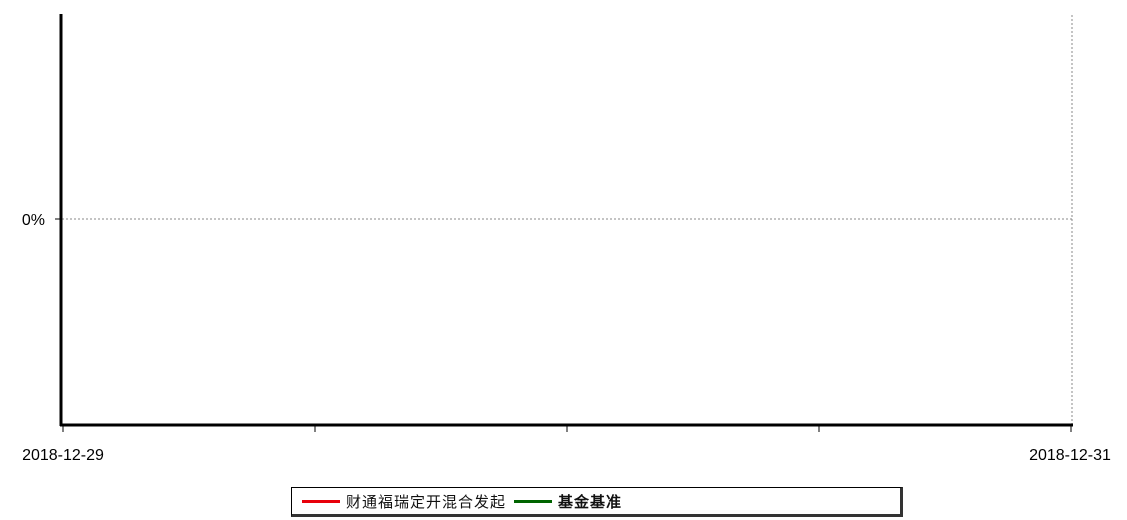 The height and width of the screenshot is (520, 1127). Describe the element at coordinates (33, 220) in the screenshot. I see `y-tick-label-0: 0%` at that location.